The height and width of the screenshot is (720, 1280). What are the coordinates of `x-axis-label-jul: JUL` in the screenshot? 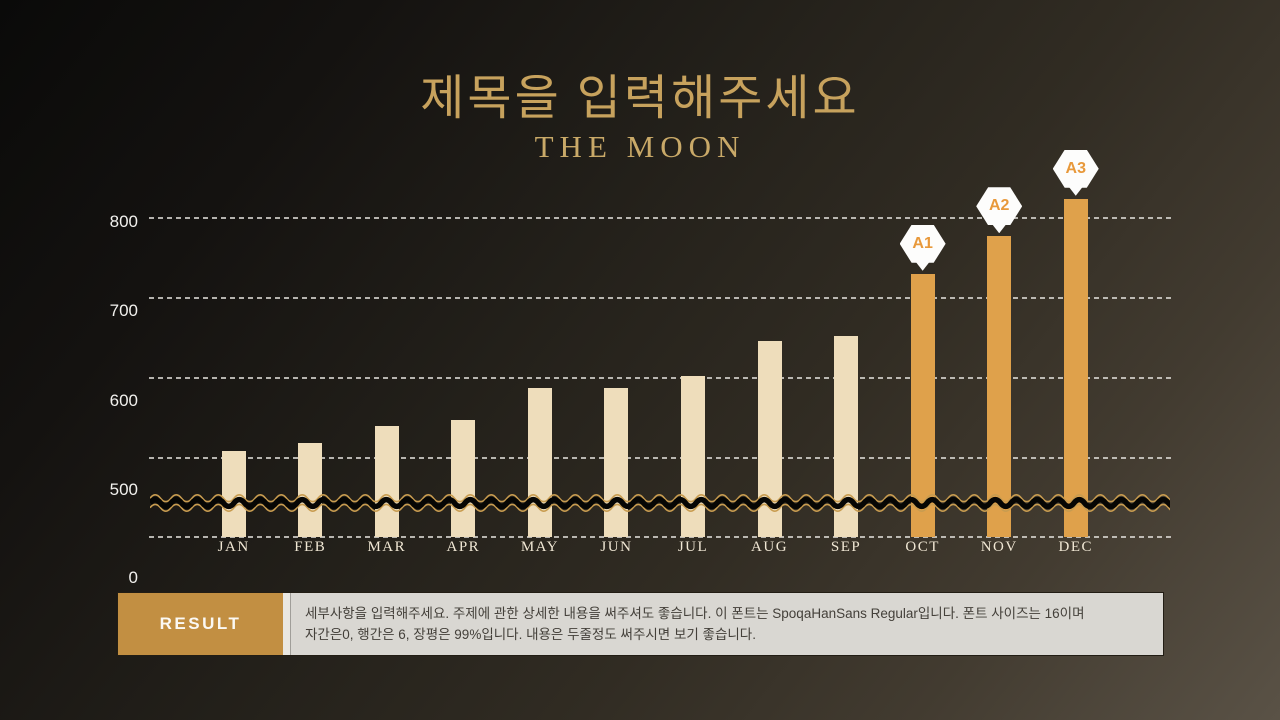 It's located at (693, 547).